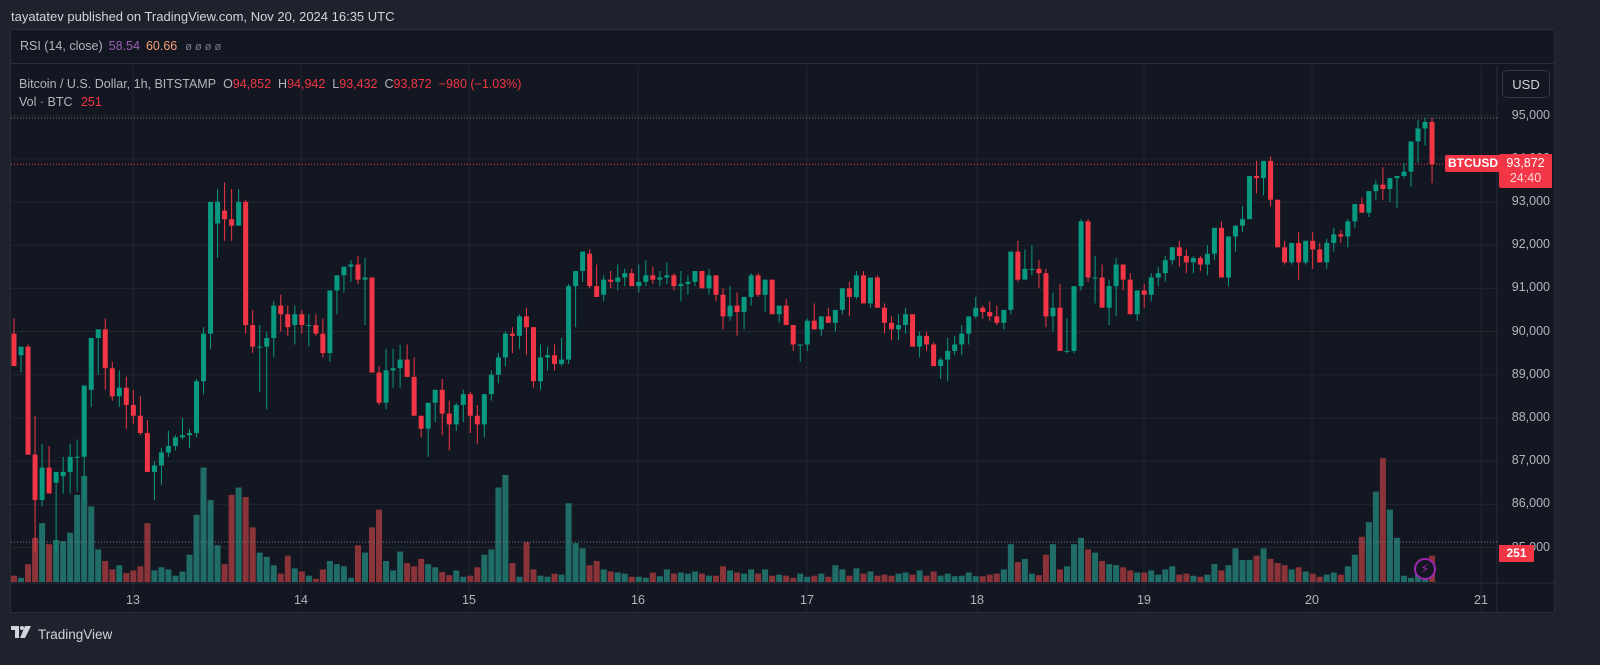 The width and height of the screenshot is (1600, 665). I want to click on low-value: 93,432, so click(358, 84).